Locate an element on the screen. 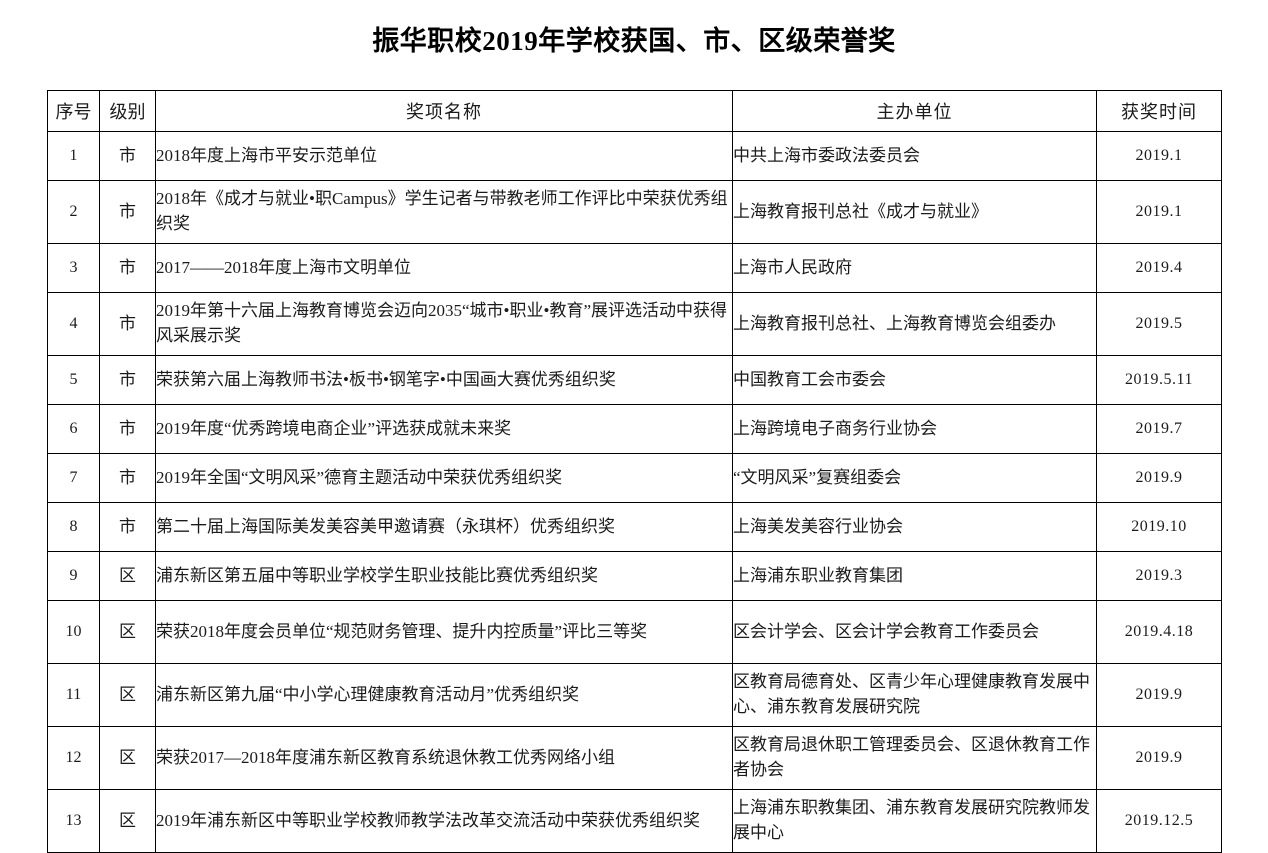 The image size is (1268, 853). cell-date: 2019.3 is located at coordinates (1159, 576).